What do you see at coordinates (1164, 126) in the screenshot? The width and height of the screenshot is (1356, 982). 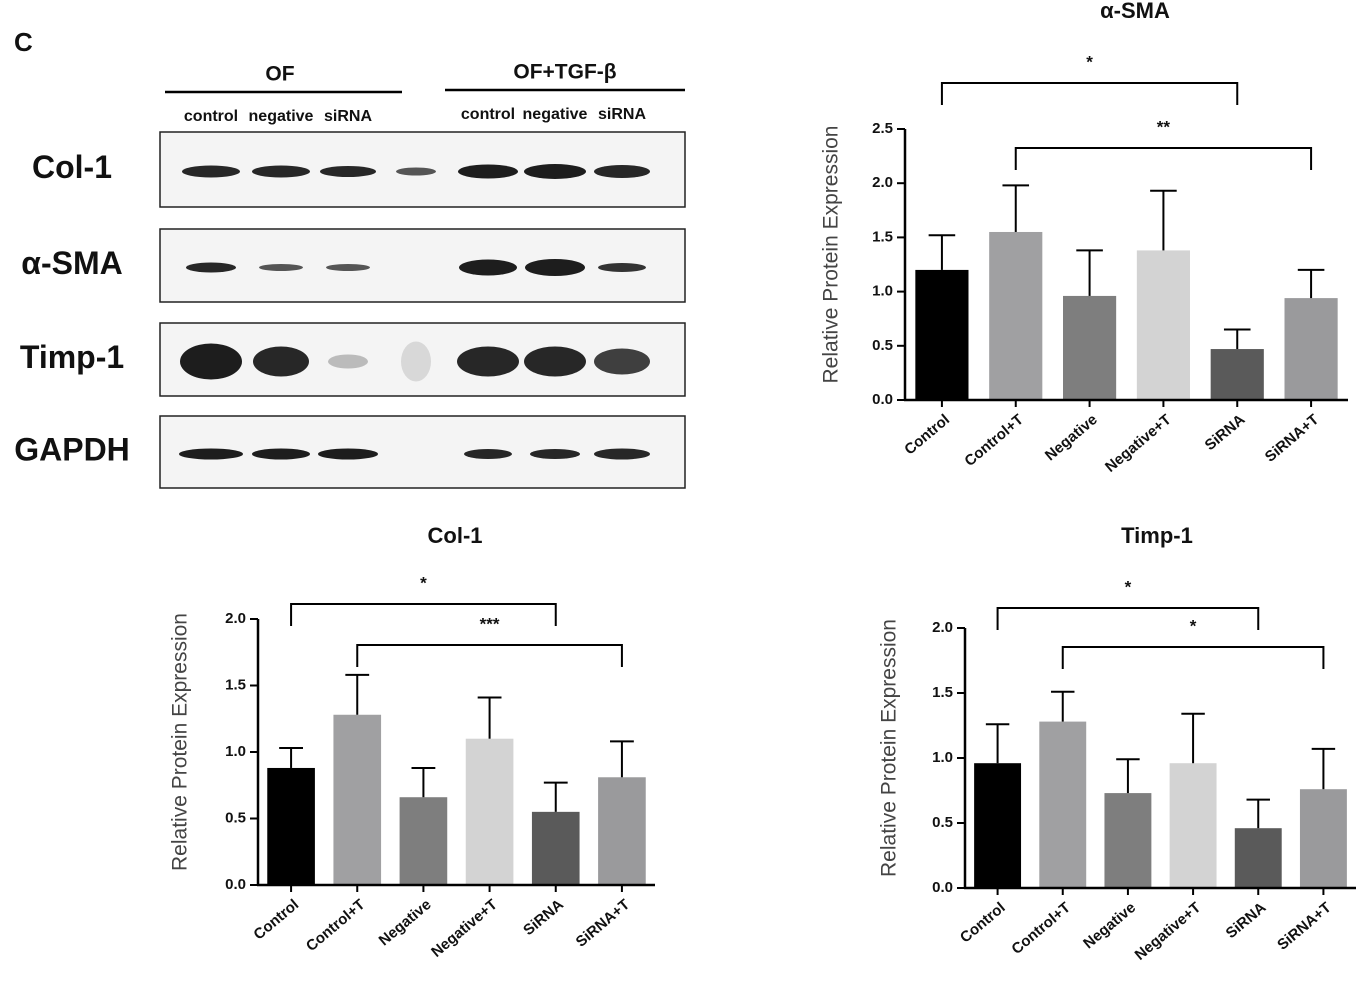 I see `significance-label: **` at bounding box center [1164, 126].